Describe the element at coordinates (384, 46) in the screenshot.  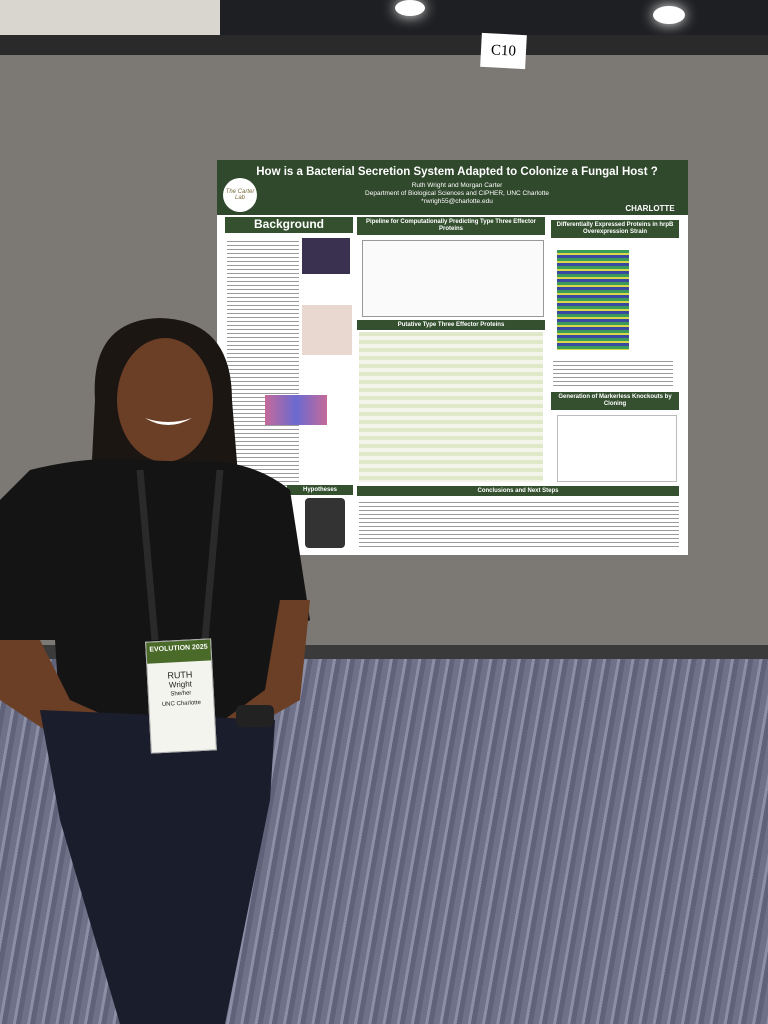
I see `board-frame` at that location.